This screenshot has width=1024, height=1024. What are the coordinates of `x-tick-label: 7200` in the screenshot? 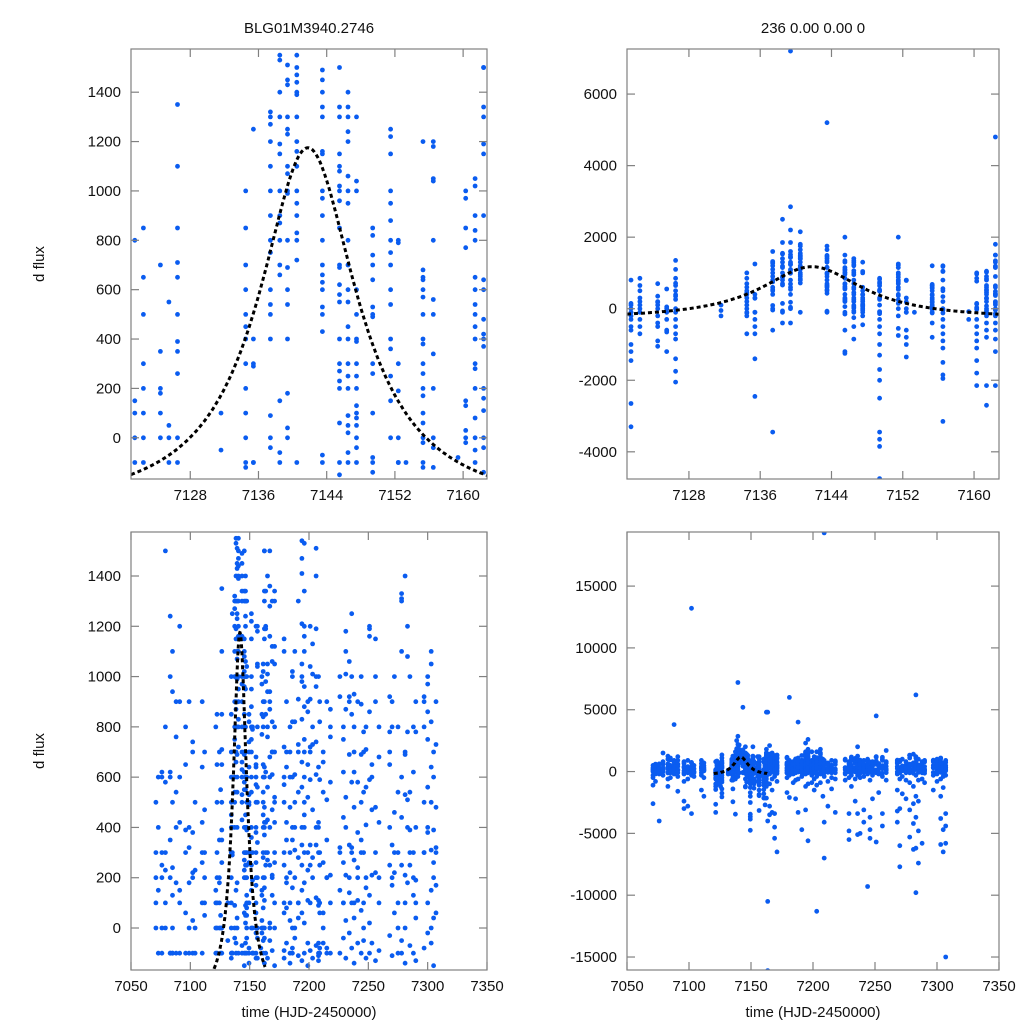 It's located at (812, 986).